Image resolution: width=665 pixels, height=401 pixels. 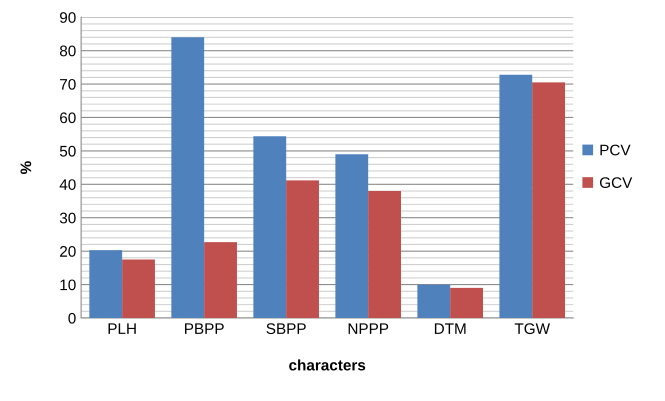 I want to click on x-tick-label: SBPP, so click(x=286, y=328).